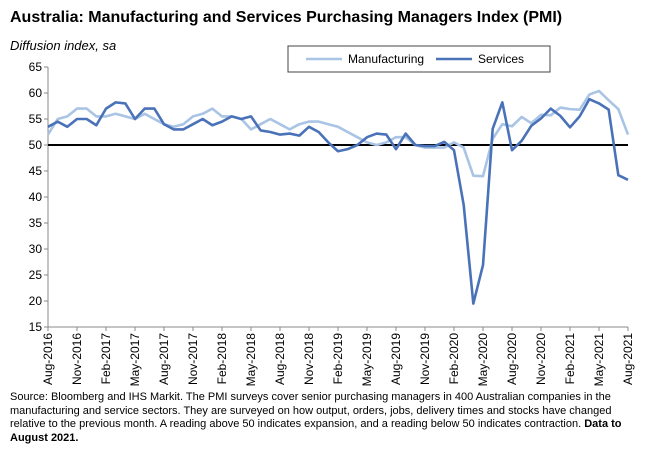 Image resolution: width=650 pixels, height=455 pixels. I want to click on y-tick-label: 25, so click(36, 275).